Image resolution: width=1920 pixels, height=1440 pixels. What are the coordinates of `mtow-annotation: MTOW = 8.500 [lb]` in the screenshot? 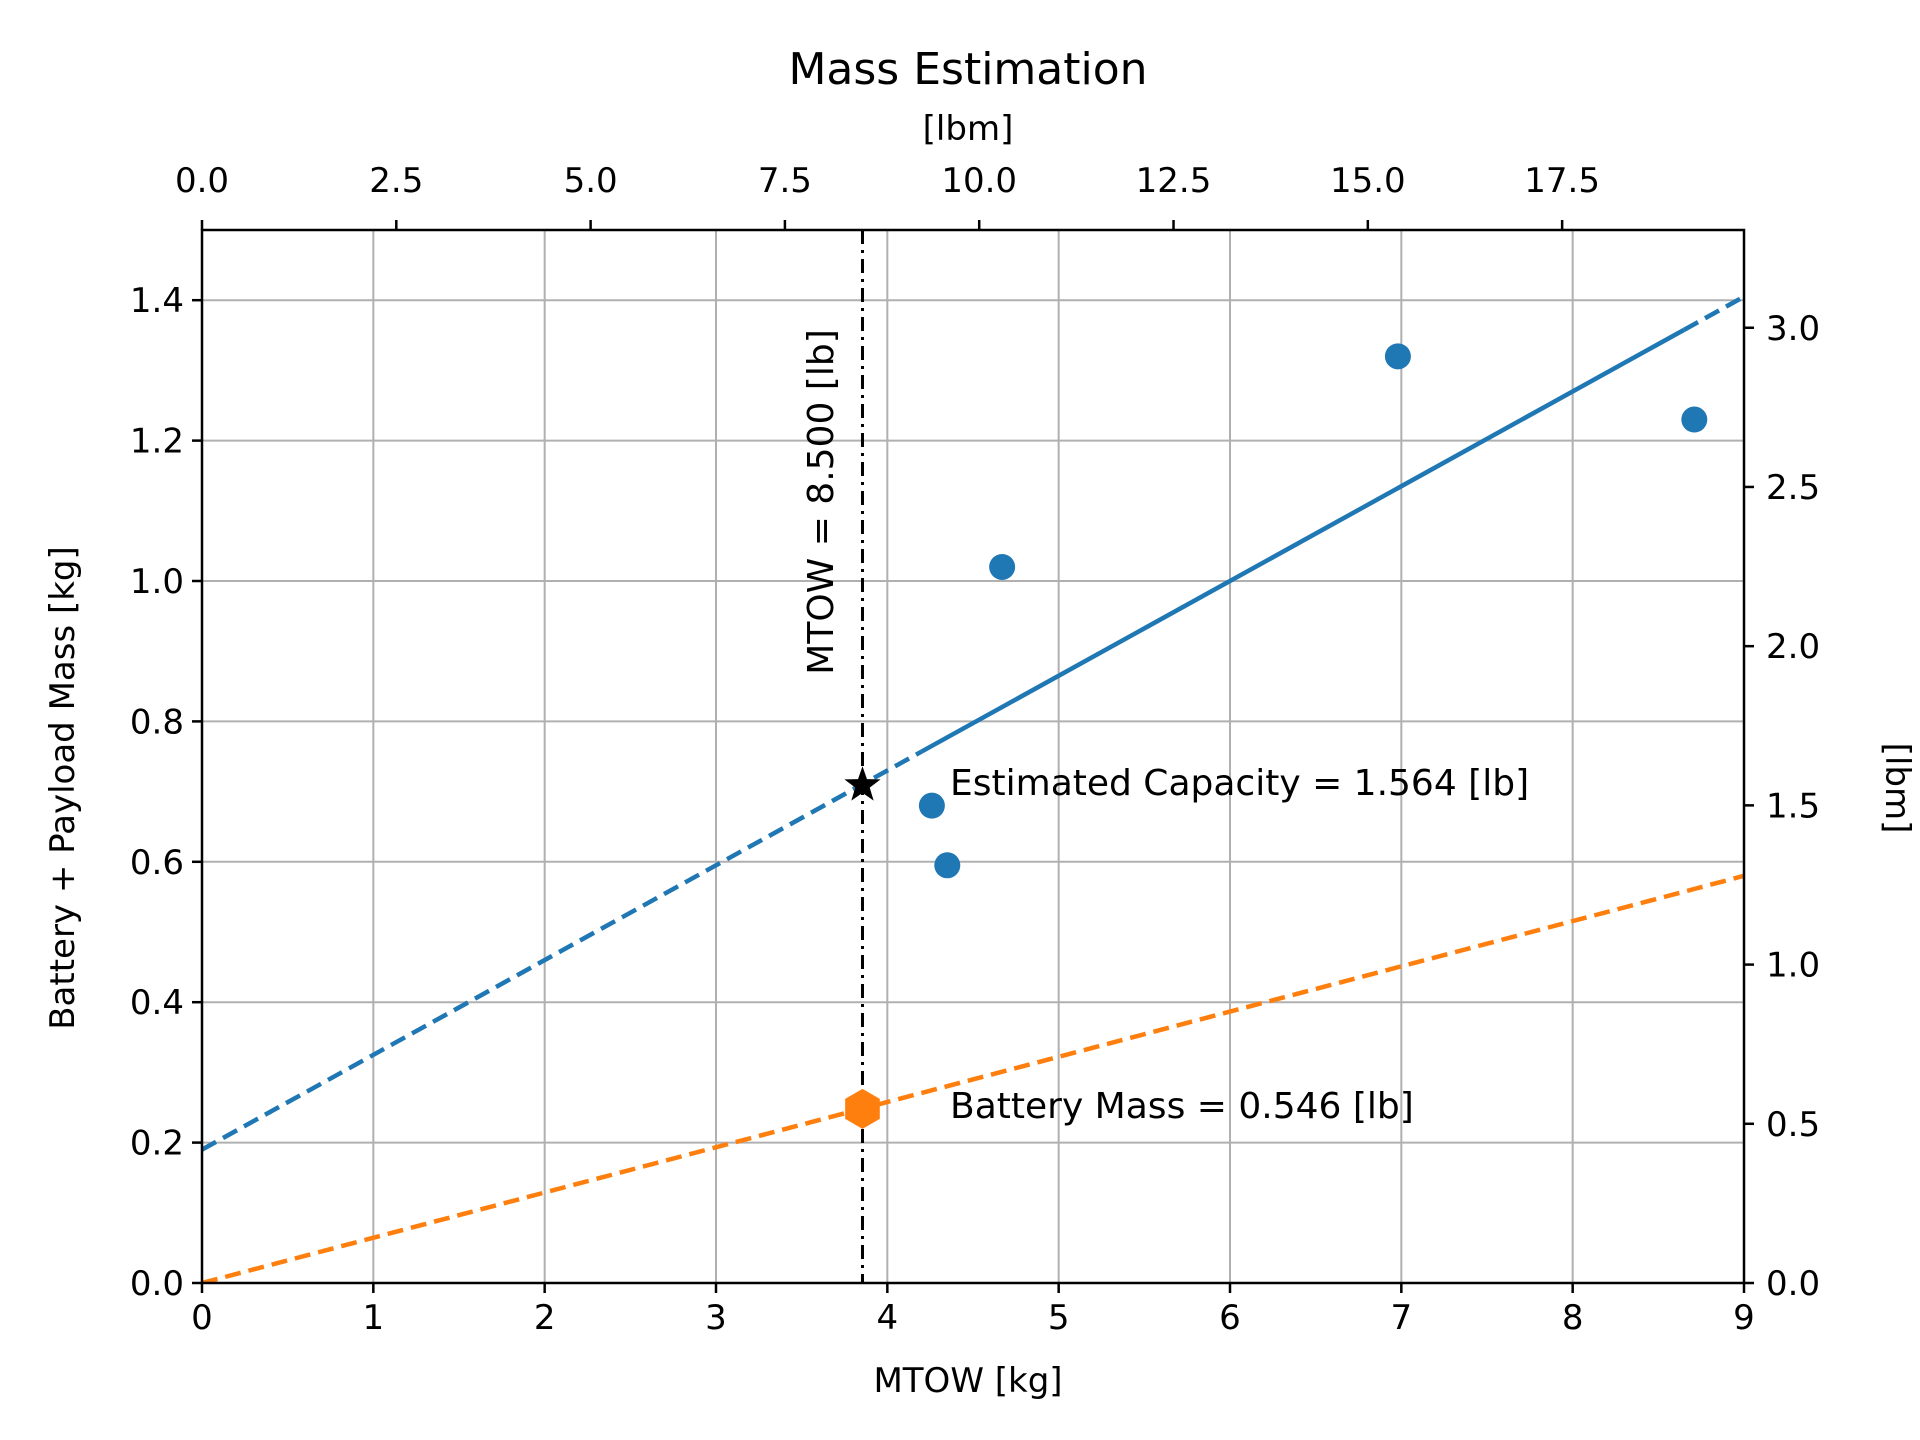 It's located at (821, 501).